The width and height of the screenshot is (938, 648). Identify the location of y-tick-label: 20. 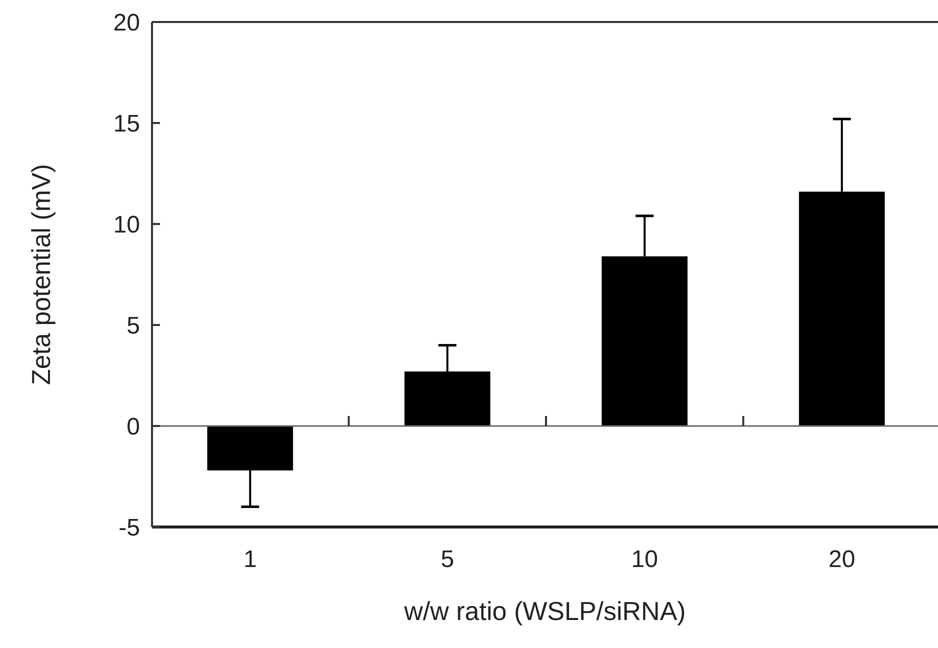
(126, 22).